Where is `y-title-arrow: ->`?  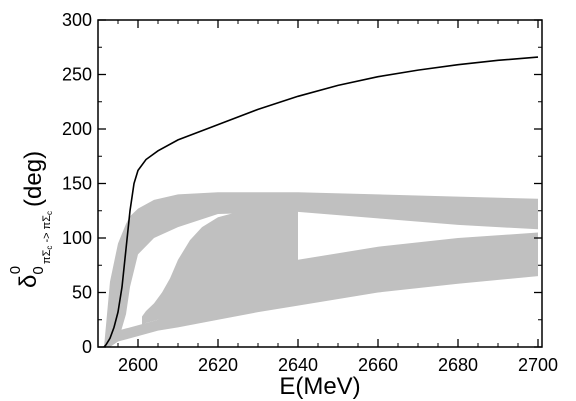 y-title-arrow: -> is located at coordinates (47, 237).